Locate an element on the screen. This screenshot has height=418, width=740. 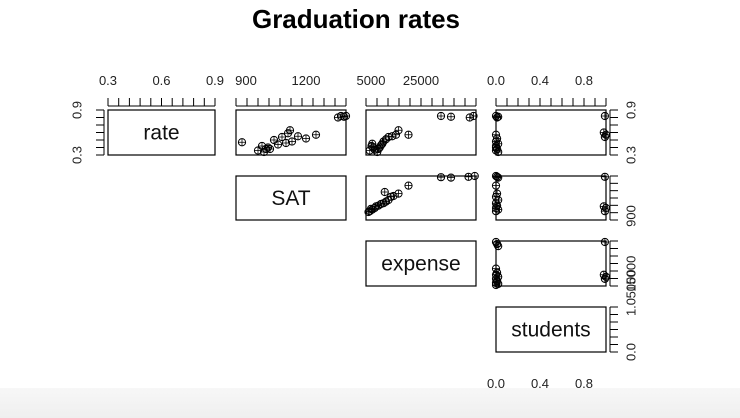
right-tick-label-students: 0.0 is located at coordinates (630, 352).